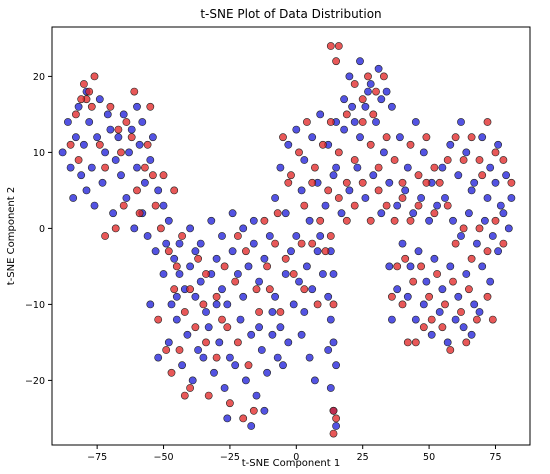  I want to click on y-tick-label: 10, so click(39, 153).